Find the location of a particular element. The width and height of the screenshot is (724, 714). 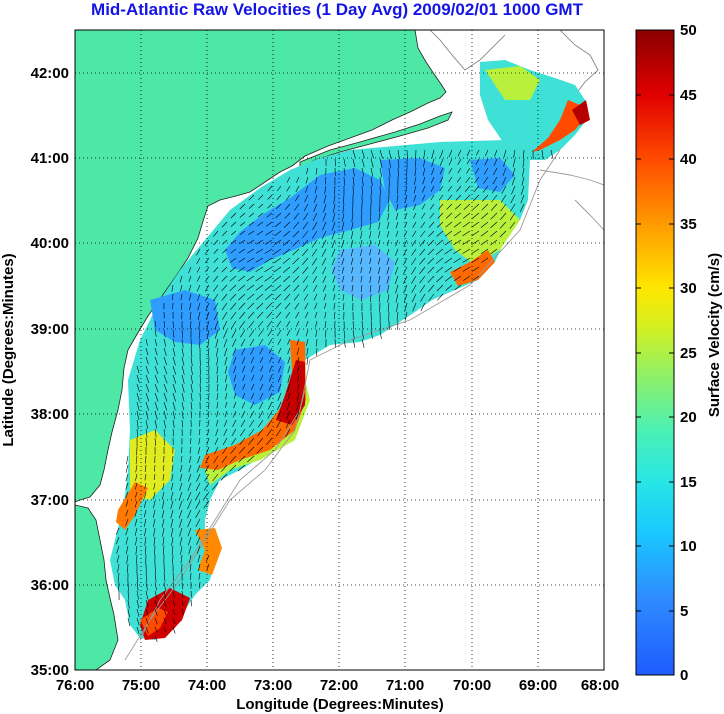

y-tick: 37:00 is located at coordinates (50, 500).